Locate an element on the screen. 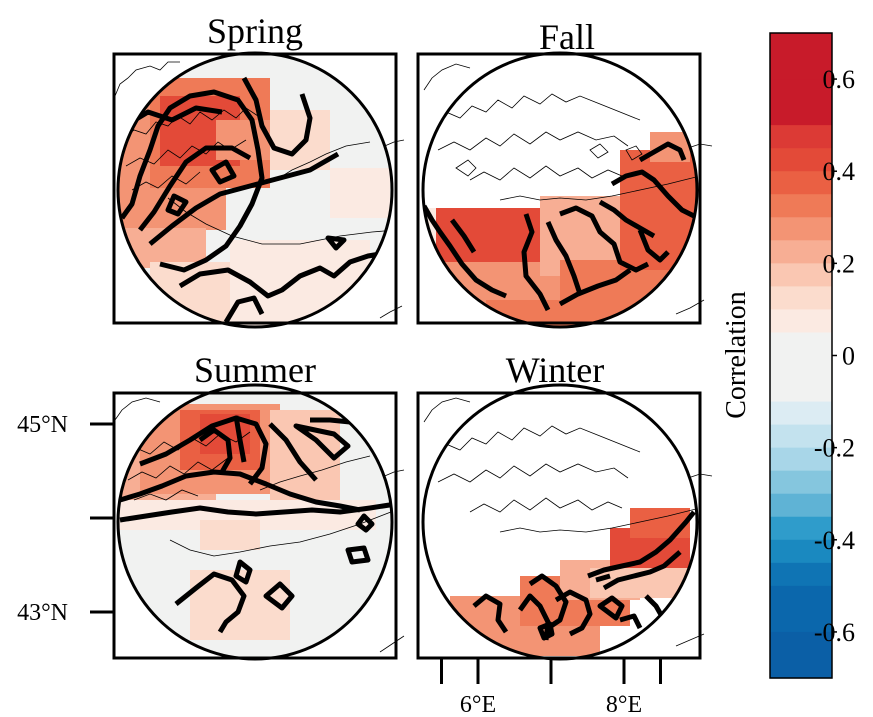  terrain-contours-winter is located at coordinates (563, 479).